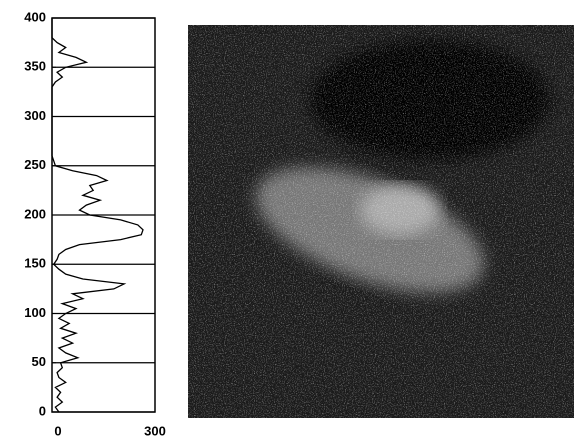  Describe the element at coordinates (35, 164) in the screenshot. I see `y-tick-label: 250` at that location.